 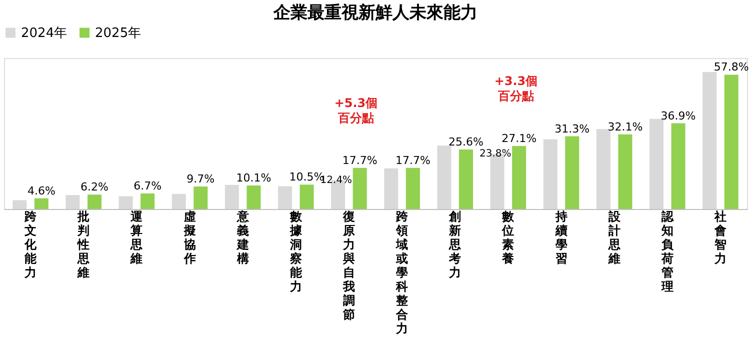 I want to click on x-tick-label: 設計思維, so click(x=614, y=238).